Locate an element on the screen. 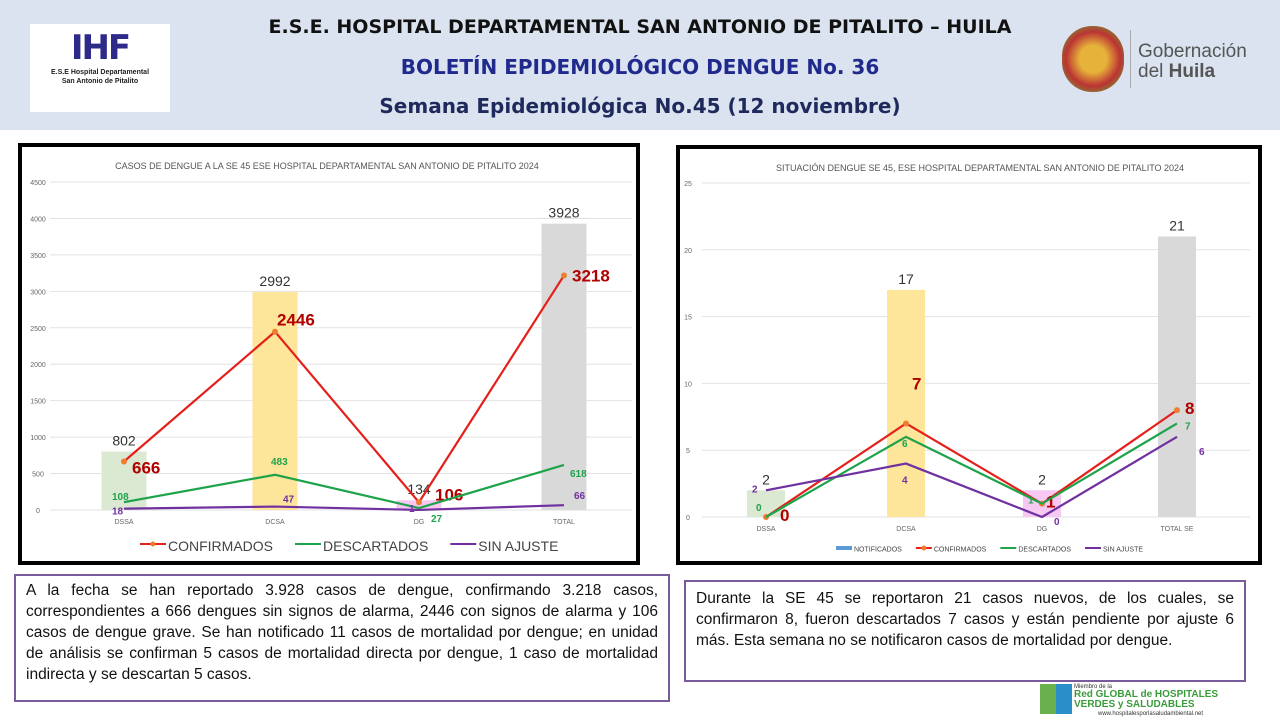  network-logo-icon is located at coordinates (1056, 699).